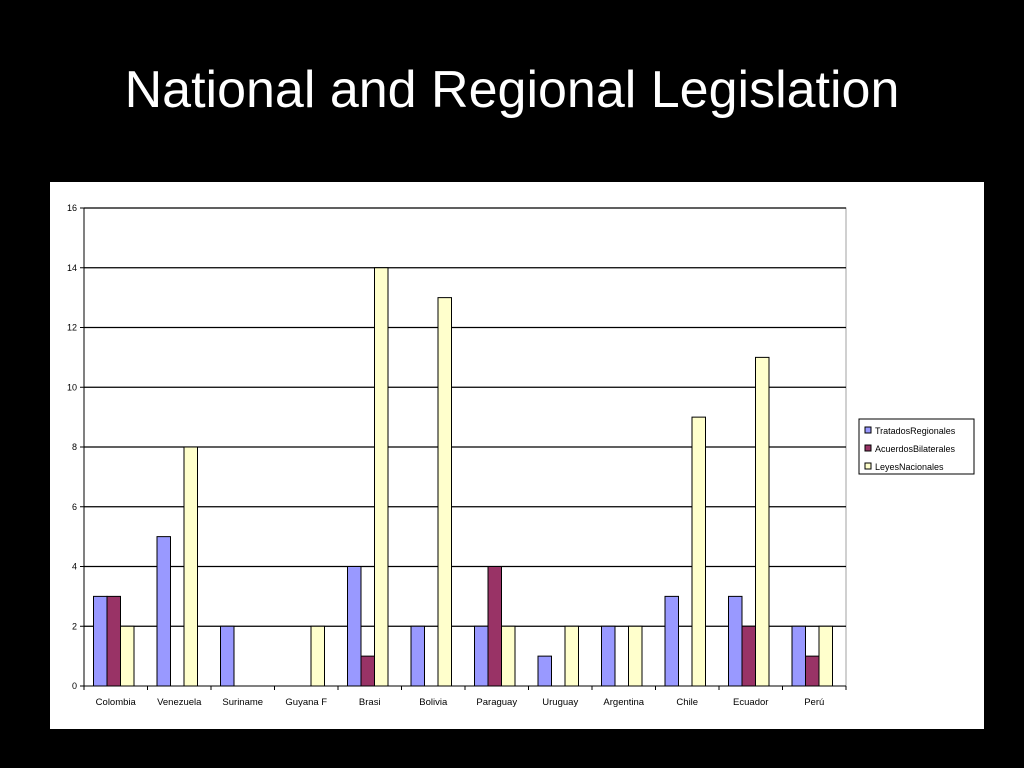  Describe the element at coordinates (812, 671) in the screenshot. I see `bar-acuerdosbilaterales-perú` at that location.